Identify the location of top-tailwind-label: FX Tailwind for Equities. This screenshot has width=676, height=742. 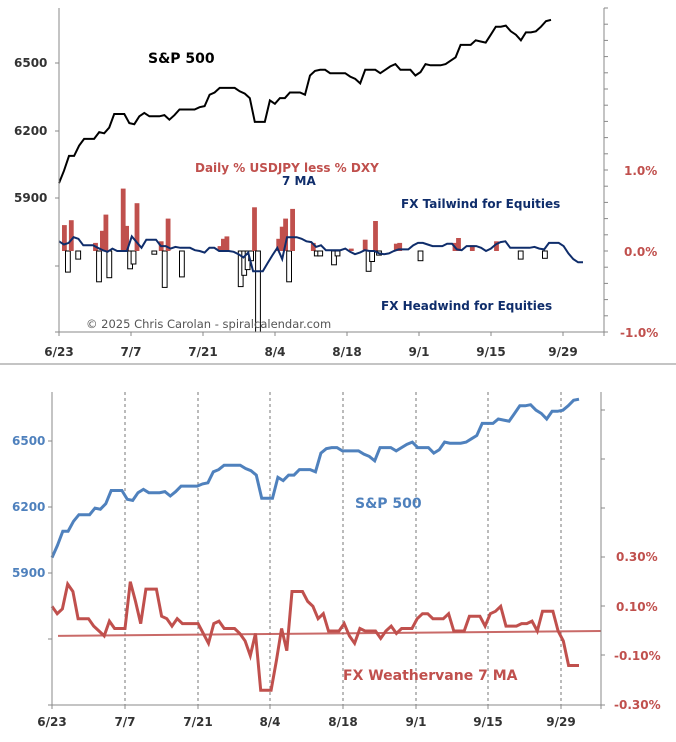
(480, 204).